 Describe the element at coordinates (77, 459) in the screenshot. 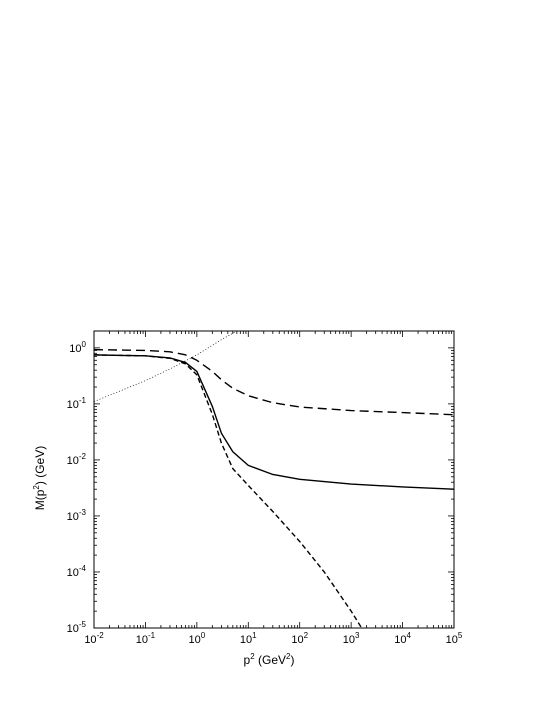

I see `y-tick-label: 10⁻²` at that location.